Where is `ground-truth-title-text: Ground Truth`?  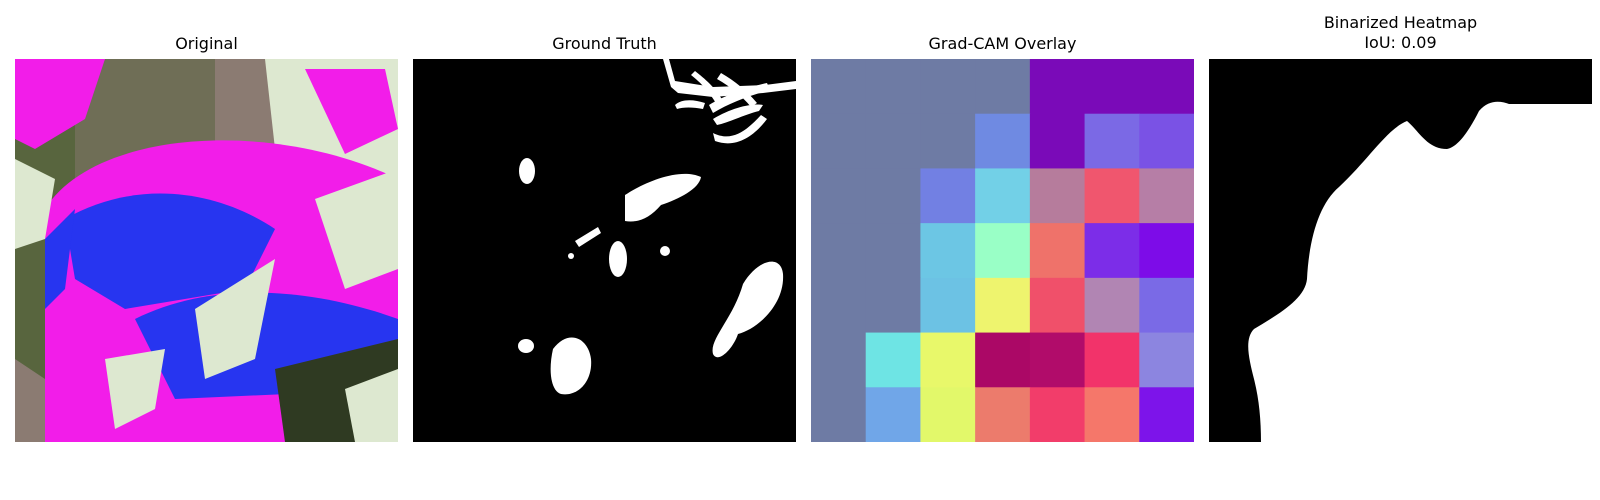 ground-truth-title-text: Ground Truth is located at coordinates (604, 43).